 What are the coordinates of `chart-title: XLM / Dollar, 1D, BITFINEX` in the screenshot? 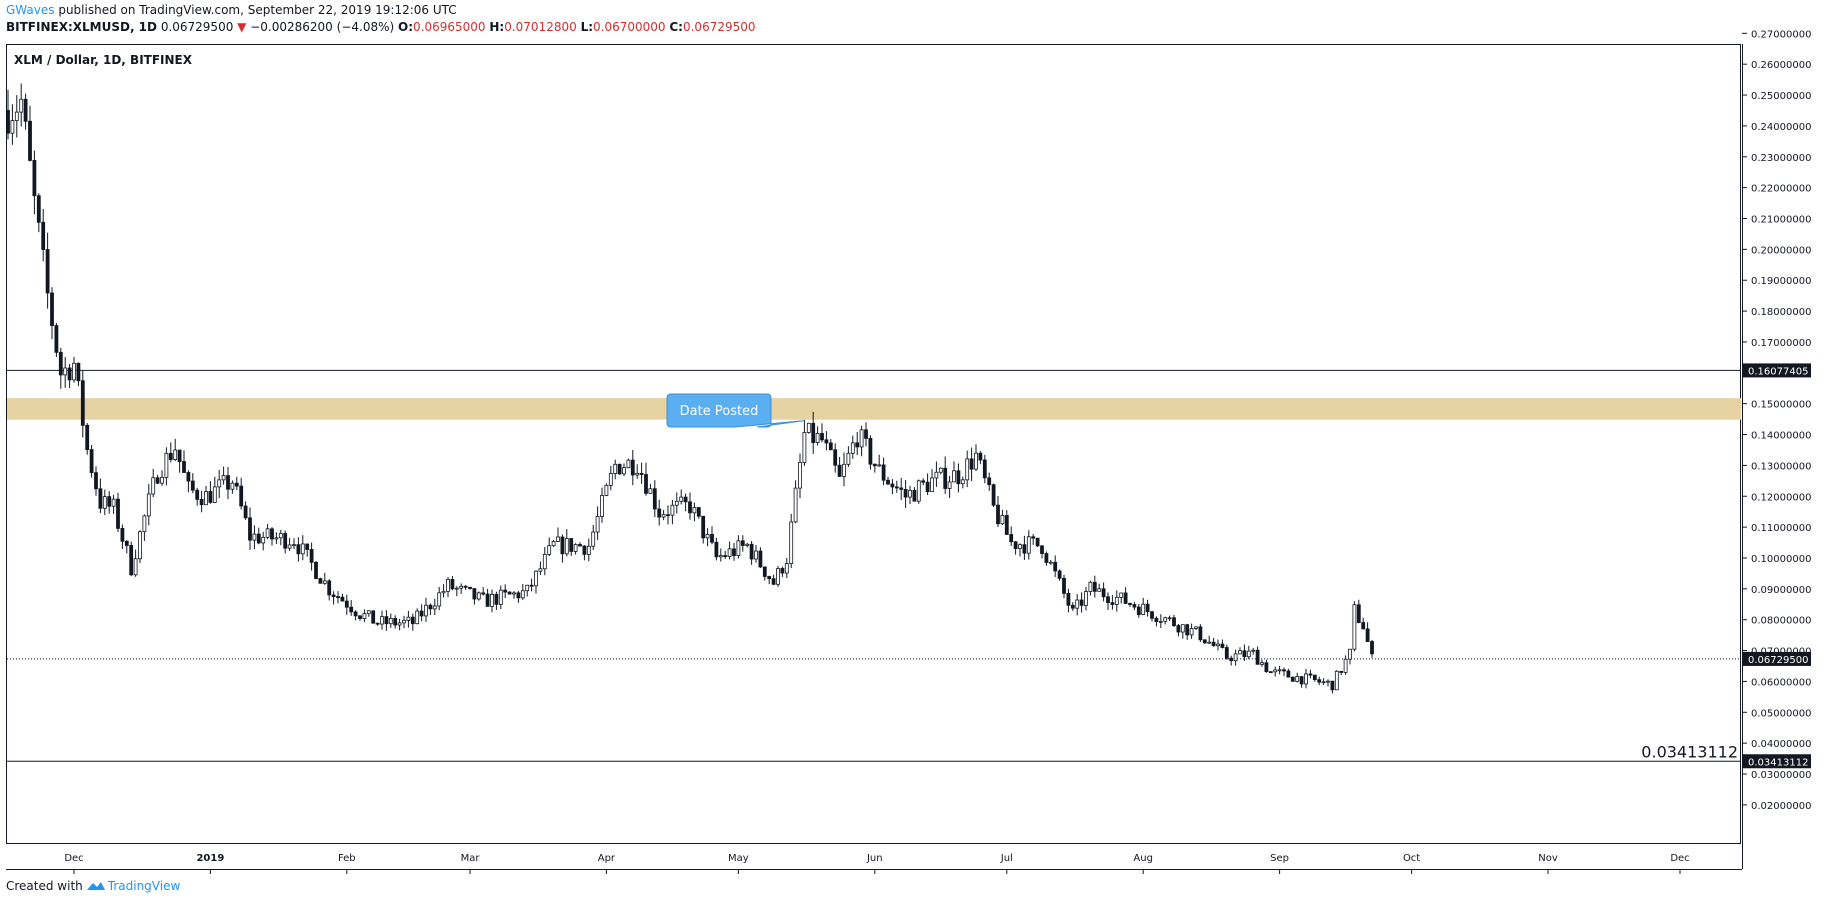 It's located at (103, 60).